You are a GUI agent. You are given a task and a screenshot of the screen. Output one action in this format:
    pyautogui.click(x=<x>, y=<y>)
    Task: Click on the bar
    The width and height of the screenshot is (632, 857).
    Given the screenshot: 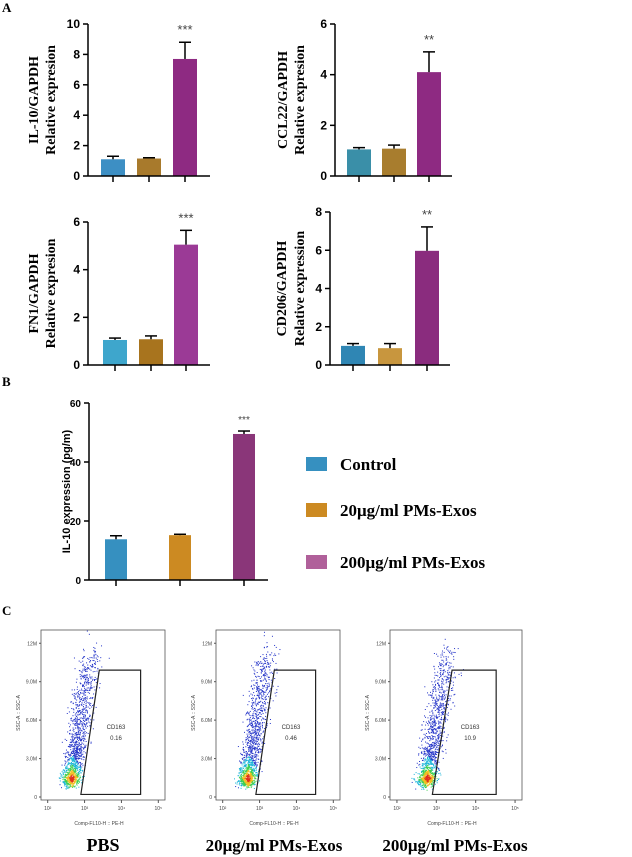 What is the action you would take?
    pyautogui.click(x=390, y=356)
    